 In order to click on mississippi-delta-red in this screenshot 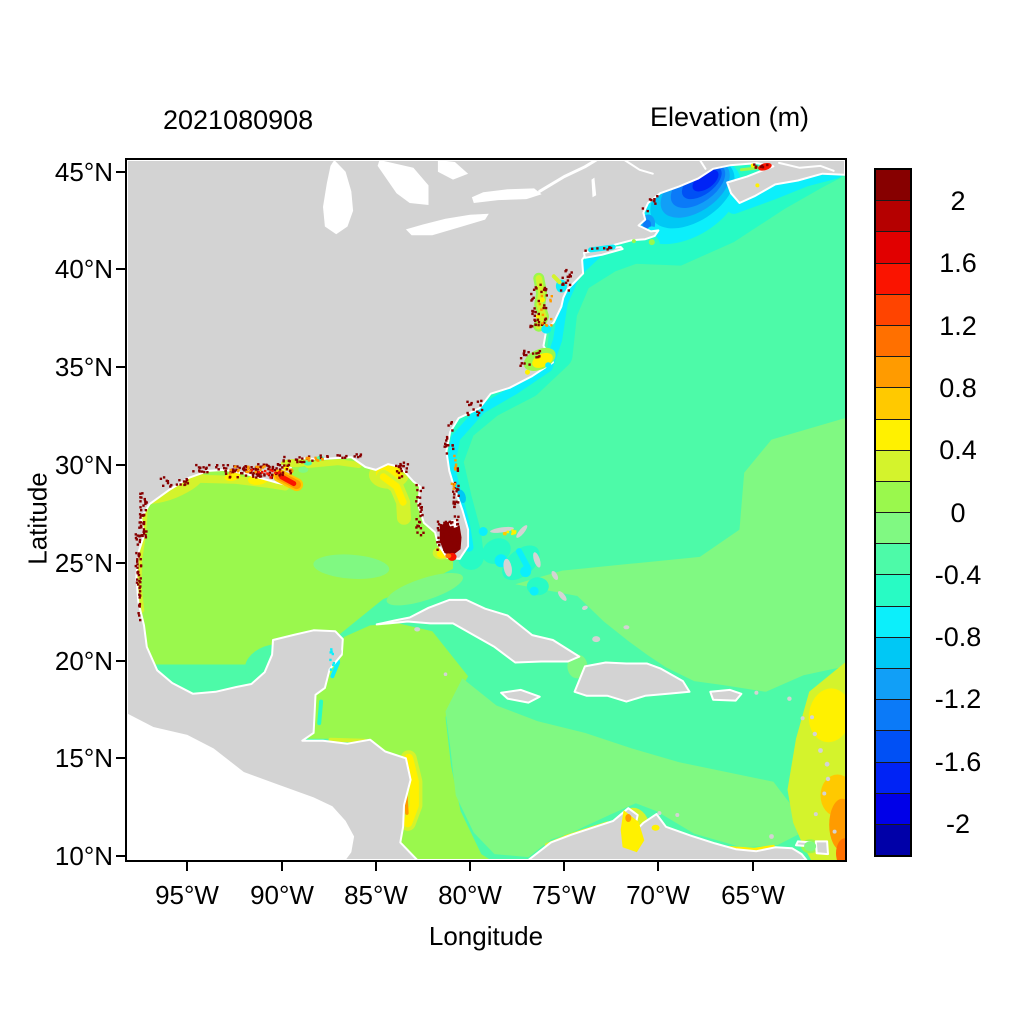, I will do `click(288, 480)`.